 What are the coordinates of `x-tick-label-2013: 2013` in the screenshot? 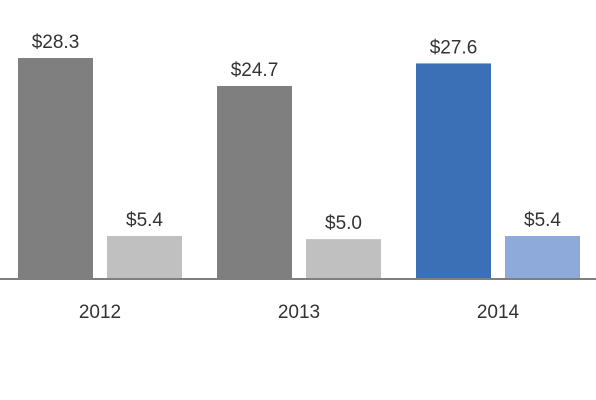 It's located at (299, 312).